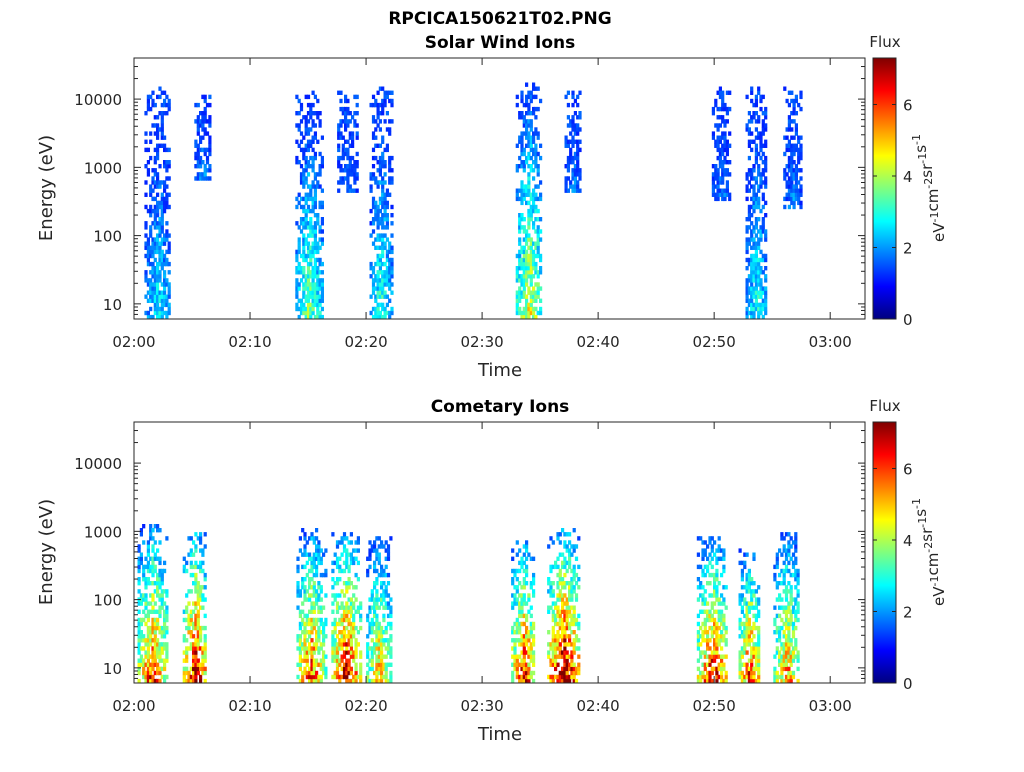 The width and height of the screenshot is (1024, 772). What do you see at coordinates (714, 342) in the screenshot?
I see `x-tick-label: 02:50` at bounding box center [714, 342].